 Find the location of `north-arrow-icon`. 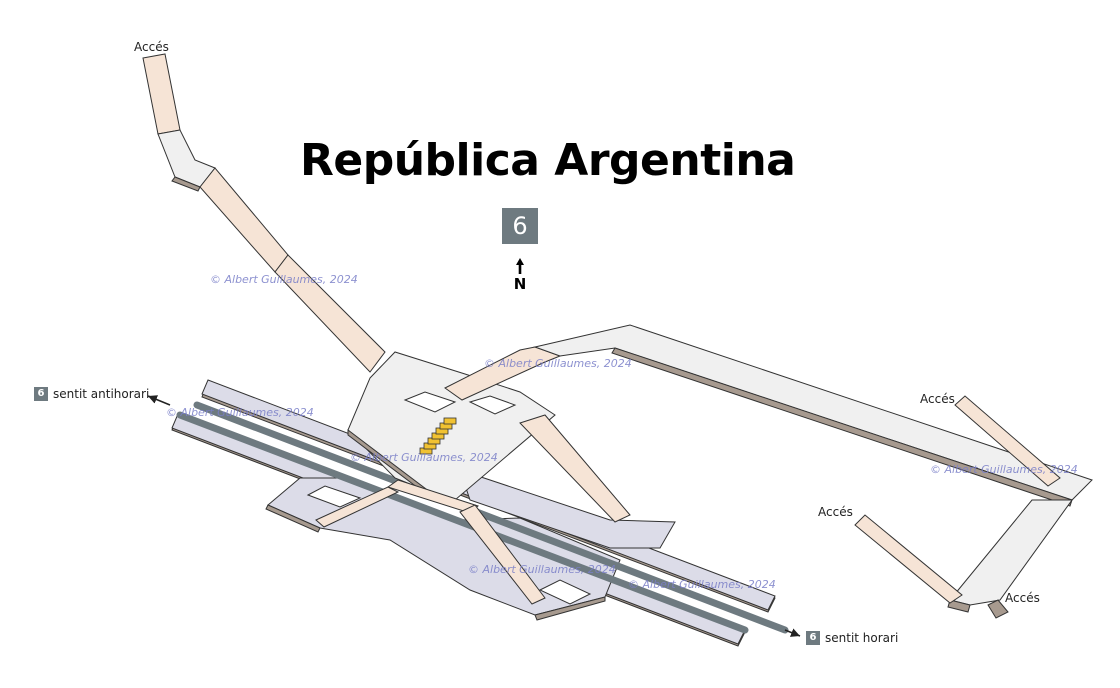

north-arrow-icon is located at coordinates (520, 266).